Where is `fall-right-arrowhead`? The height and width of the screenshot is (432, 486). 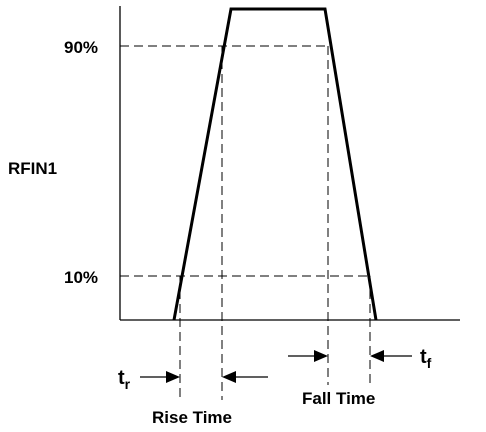 fall-right-arrowhead is located at coordinates (377, 356).